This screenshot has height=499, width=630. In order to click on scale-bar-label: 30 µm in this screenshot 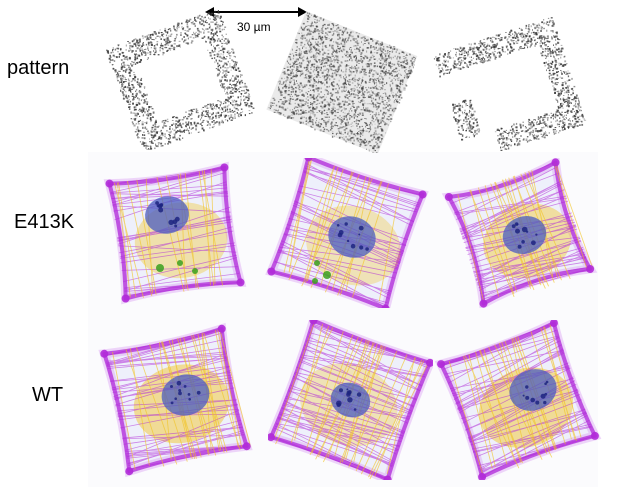, I will do `click(254, 27)`.